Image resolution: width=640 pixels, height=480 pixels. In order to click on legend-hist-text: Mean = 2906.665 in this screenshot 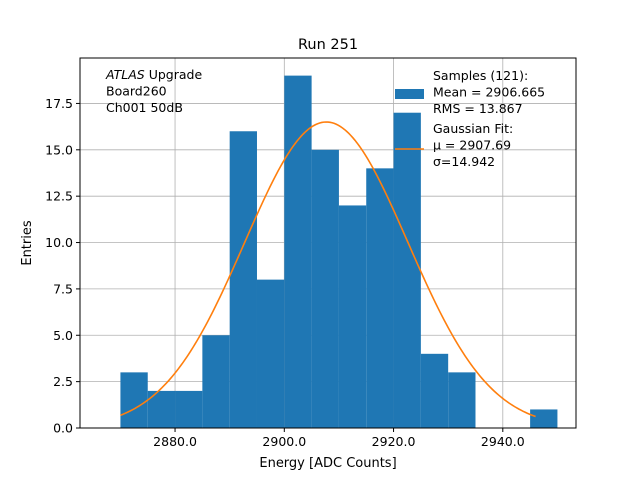, I will do `click(489, 92)`.